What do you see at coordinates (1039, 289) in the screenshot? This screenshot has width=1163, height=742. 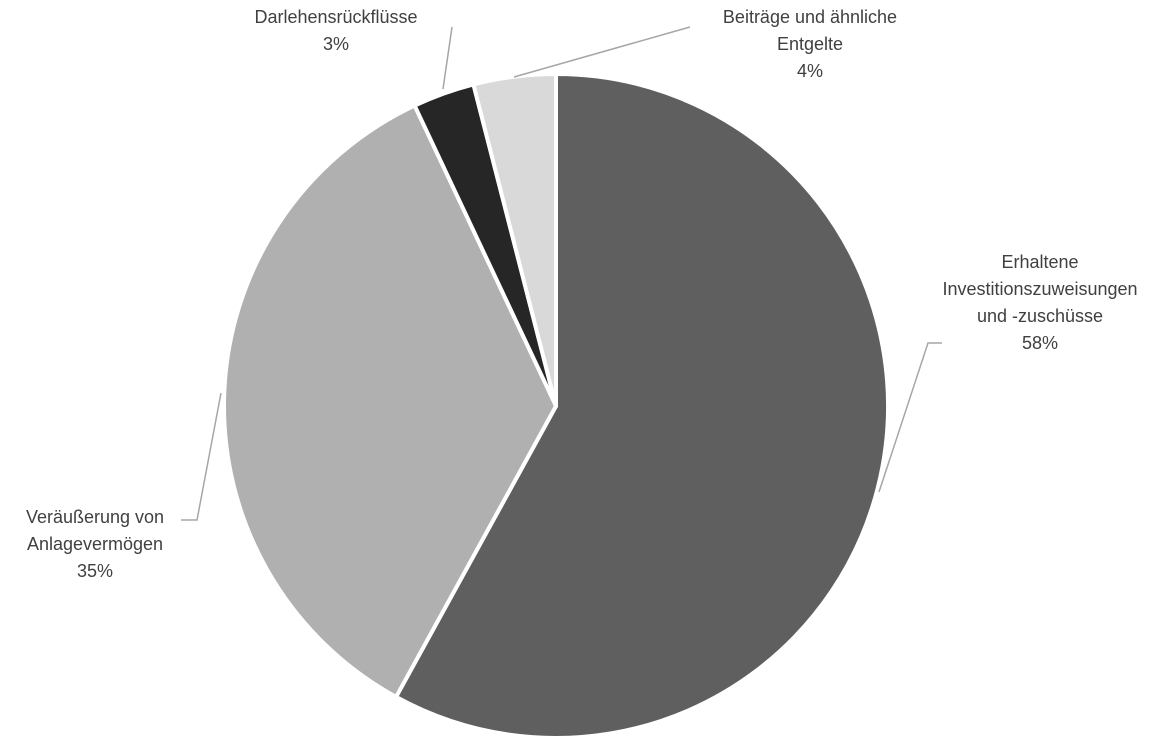 I see `slice-category-label: Investitionszuweisungen` at bounding box center [1039, 289].